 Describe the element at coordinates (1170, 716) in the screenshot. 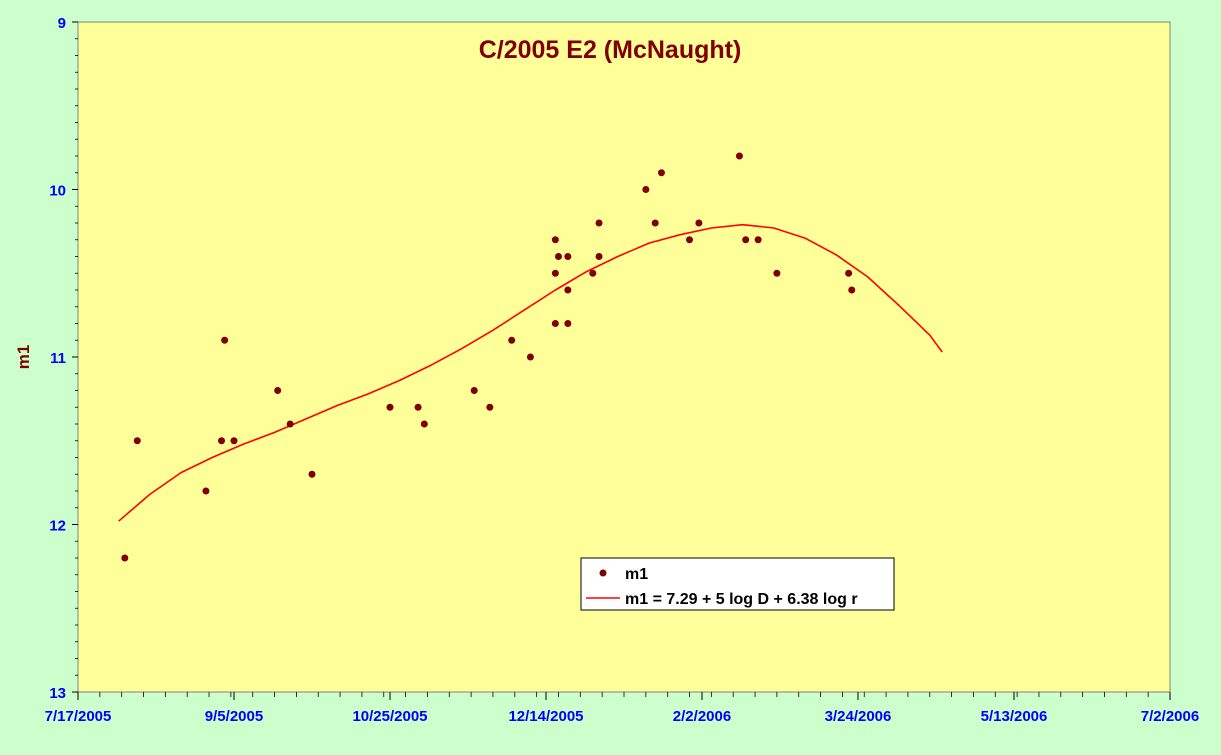

I see `x-tick-label: 7/2/2006` at that location.